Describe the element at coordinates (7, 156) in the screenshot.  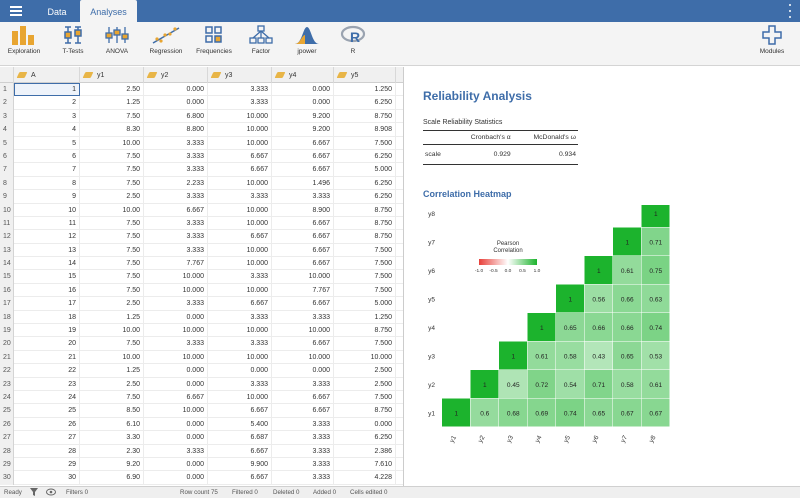
I see `row-number: 6` at that location.